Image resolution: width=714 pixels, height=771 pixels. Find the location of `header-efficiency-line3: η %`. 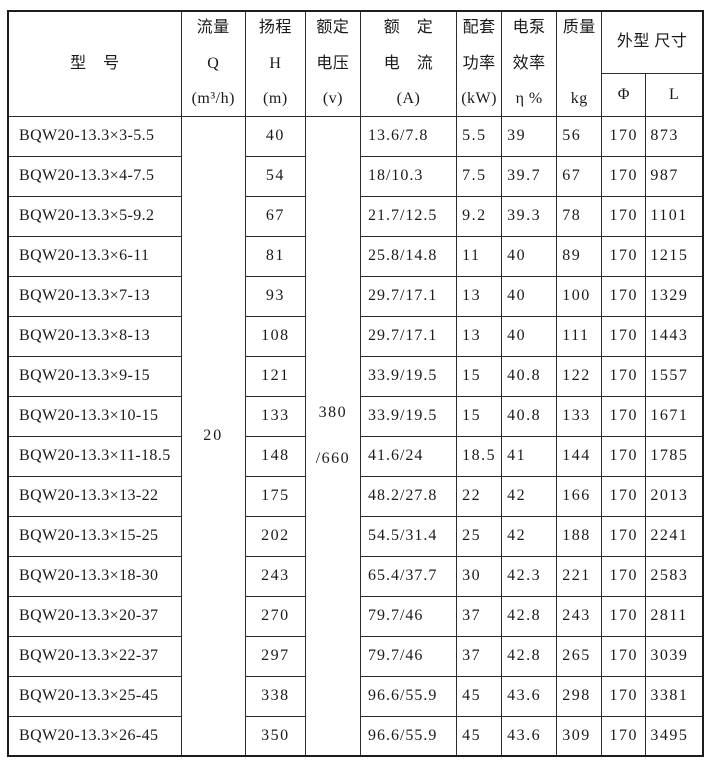

header-efficiency-line3: η % is located at coordinates (529, 99).